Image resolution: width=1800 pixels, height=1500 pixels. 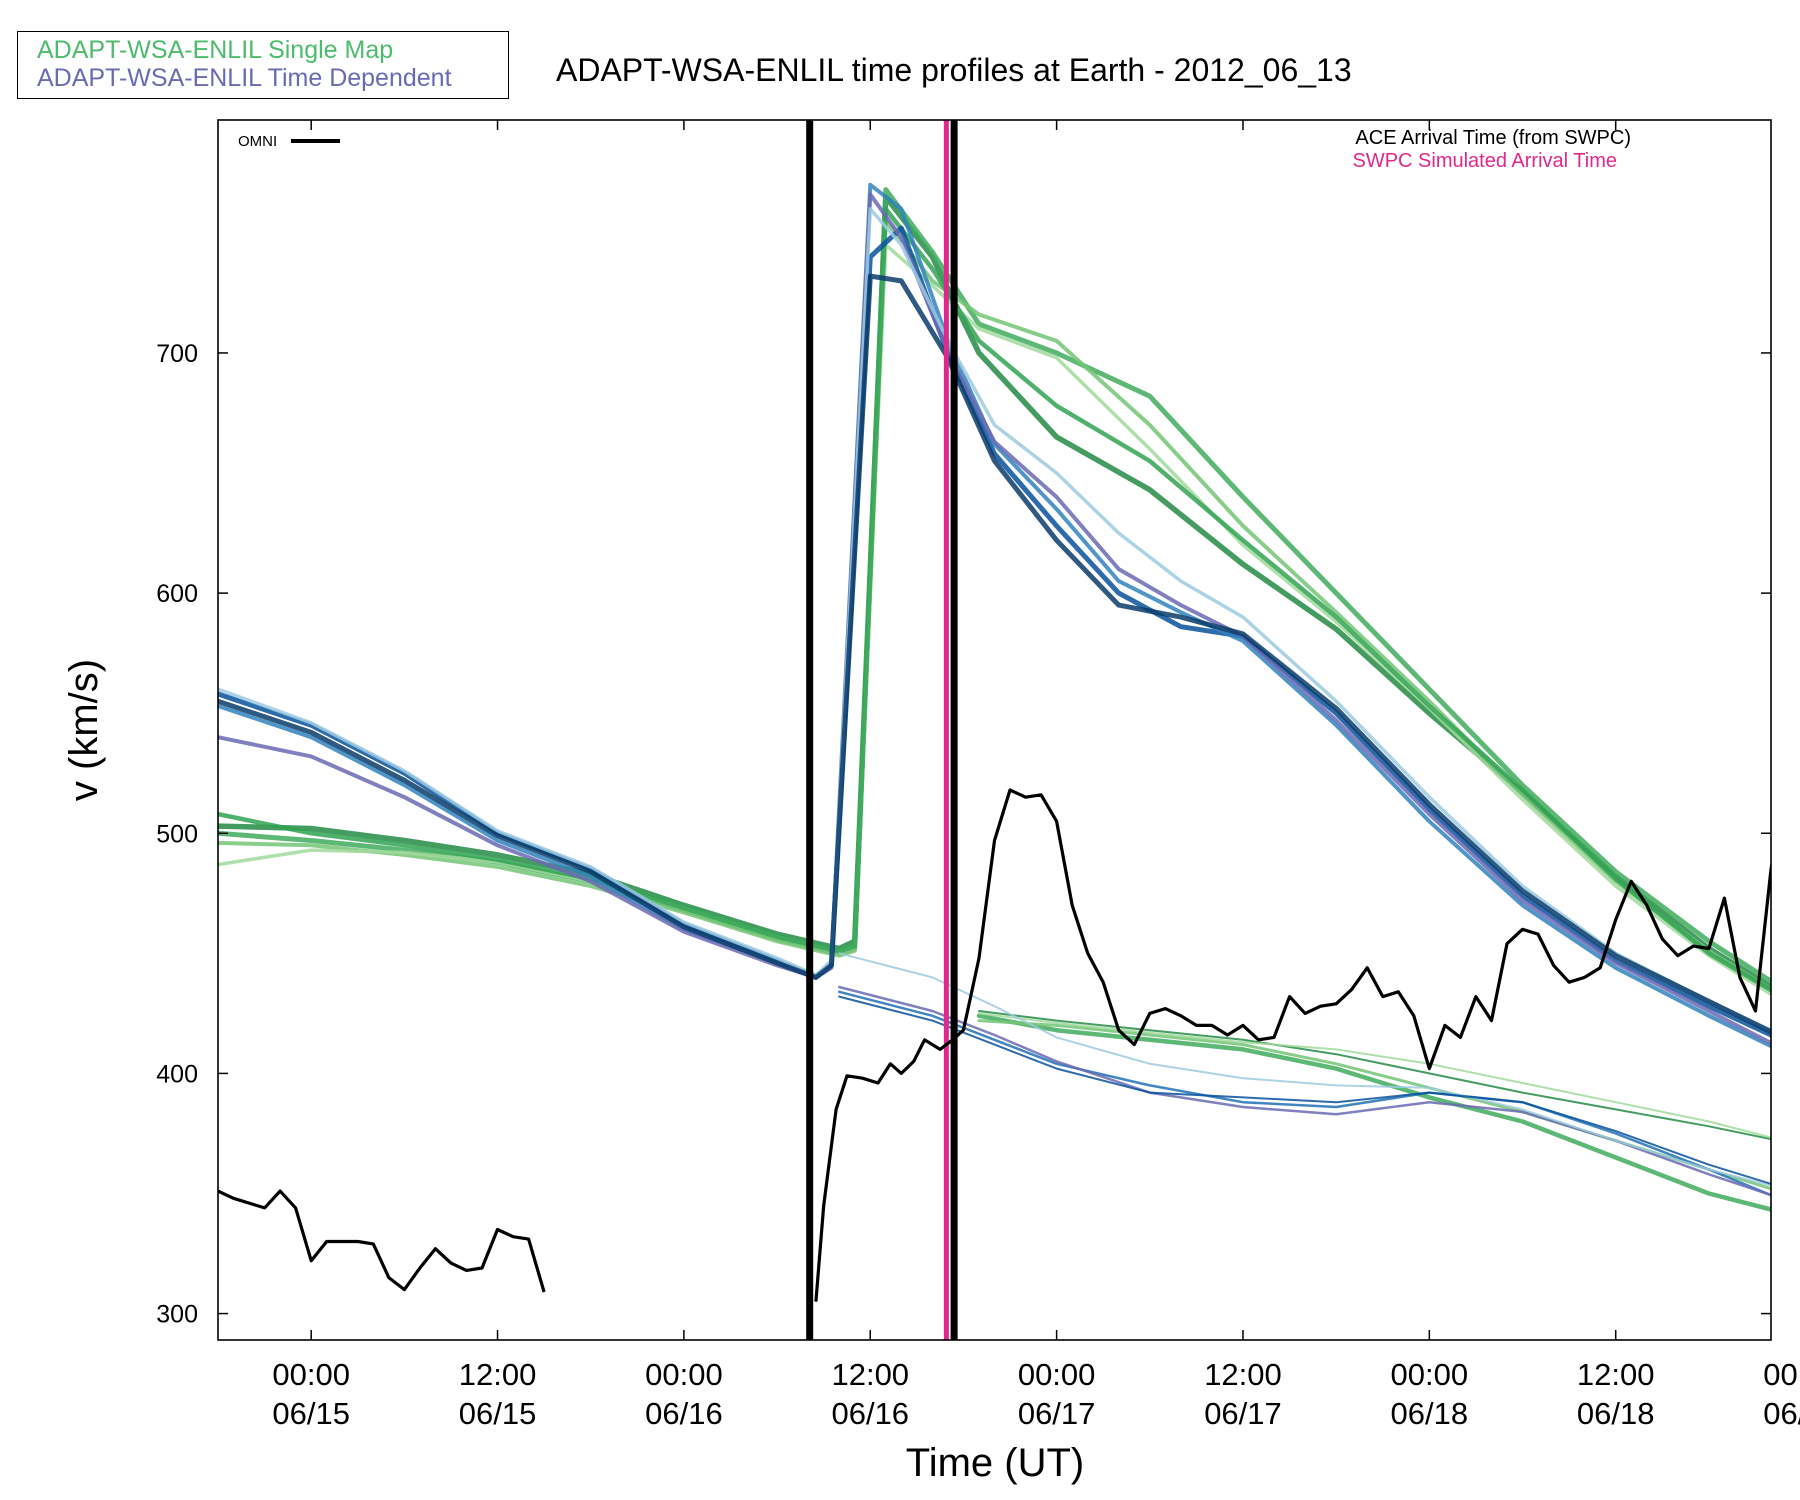 I want to click on x-tick-label-date: 06/19, so click(x=1781, y=1413).